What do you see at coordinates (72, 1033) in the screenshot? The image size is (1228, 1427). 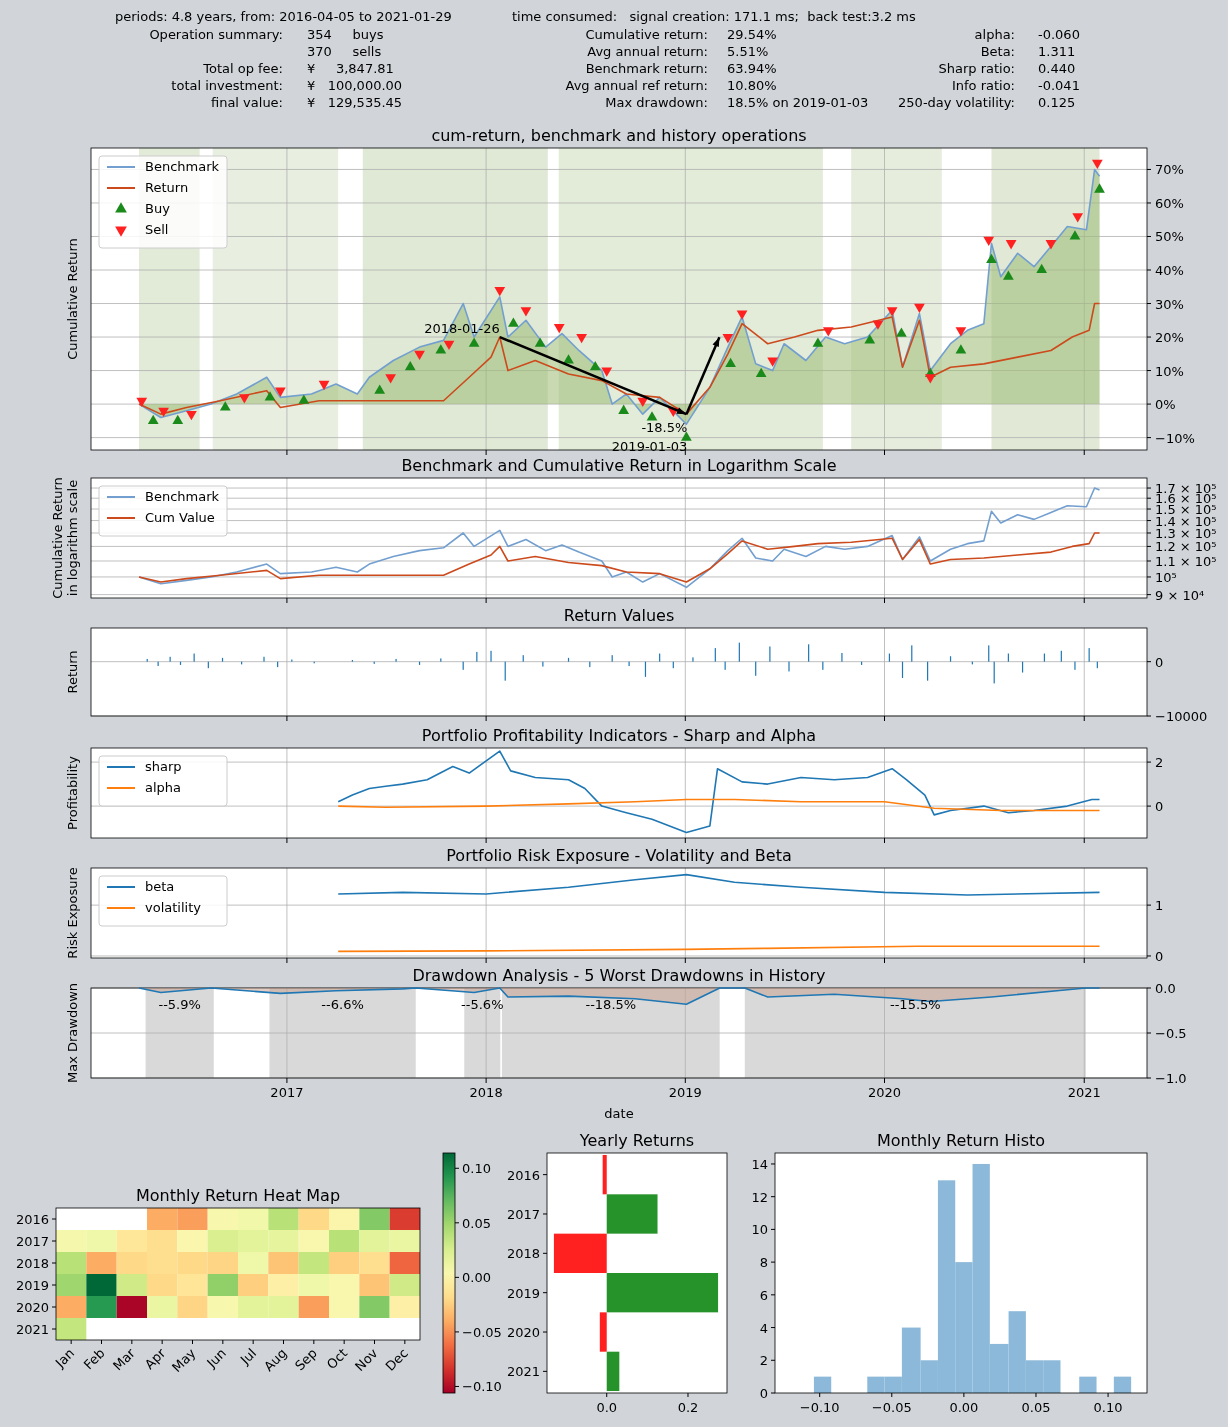 I see `y-axis-title: Max Drawdown` at bounding box center [72, 1033].